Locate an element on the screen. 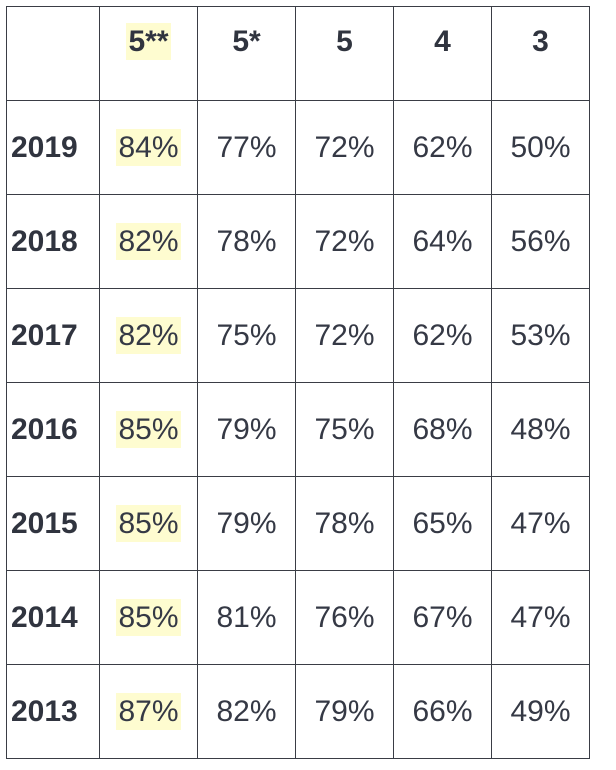  highlighted-value: 87% is located at coordinates (148, 711).